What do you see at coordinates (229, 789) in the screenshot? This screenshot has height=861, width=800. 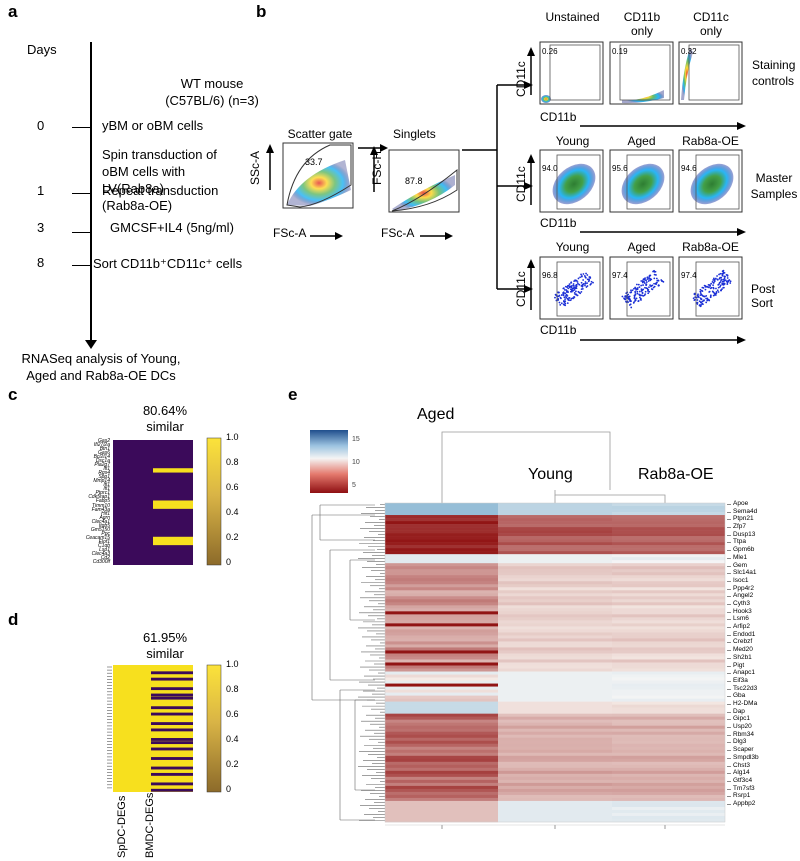 I see `colorbar-tick-d: 0` at bounding box center [229, 789].